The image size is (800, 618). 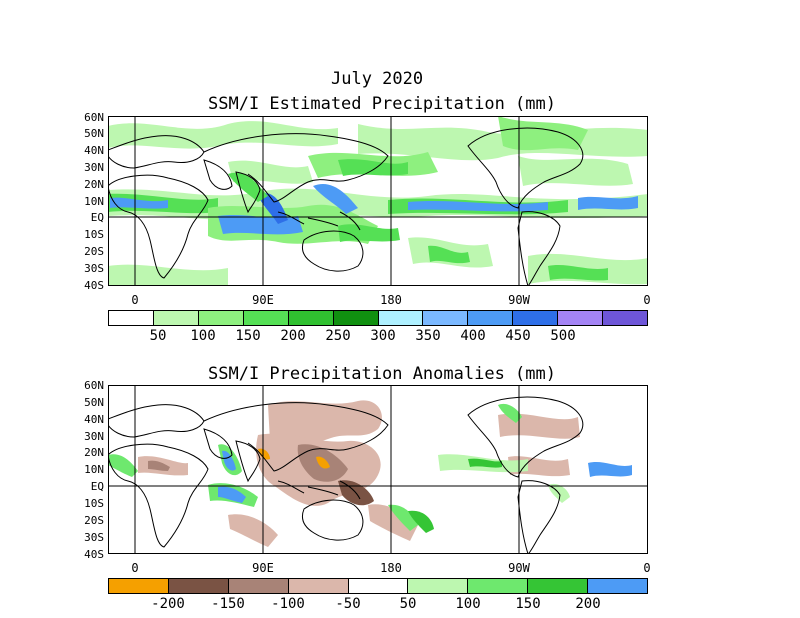 What do you see at coordinates (473, 336) in the screenshot?
I see `colorbar-label: 400` at bounding box center [473, 336].